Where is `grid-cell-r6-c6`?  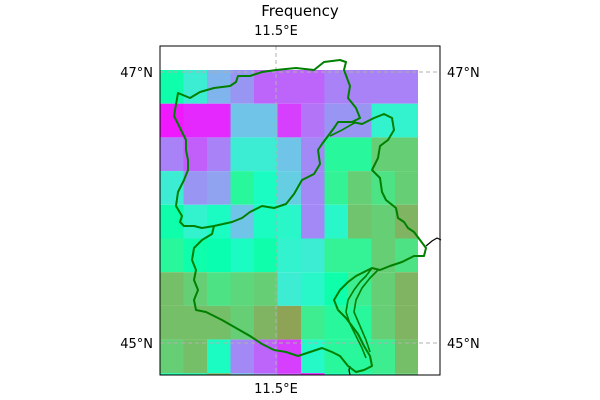
grid-cell-r6-c6 is located at coordinates (313, 289).